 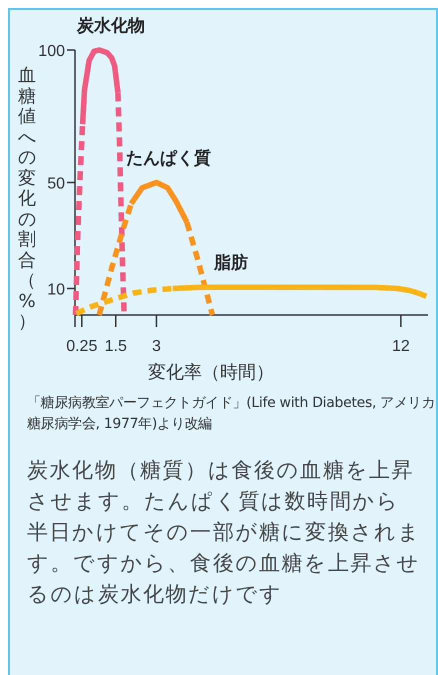 What do you see at coordinates (231, 414) in the screenshot?
I see `text: 「糖尿病教室パーフェクトガイド」(Life with Diabetes, アメリカ糖尿病学会, 1977年)より改編` at bounding box center [231, 414].